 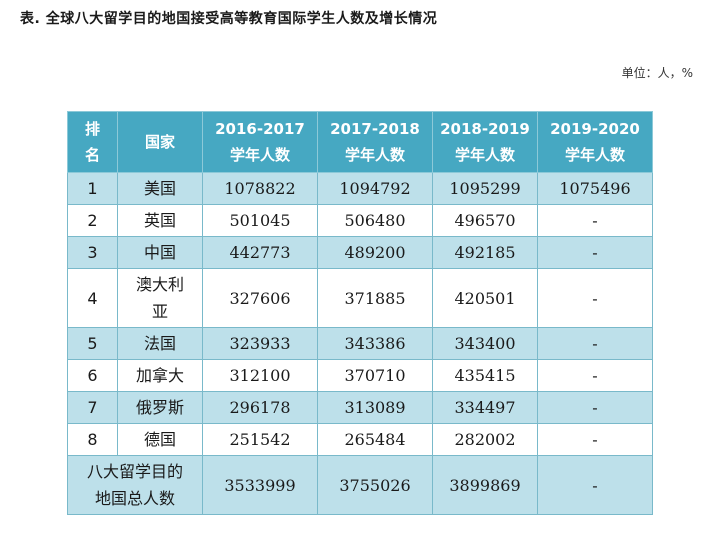 What do you see at coordinates (375, 407) in the screenshot?
I see `value-cell: 313089` at bounding box center [375, 407].